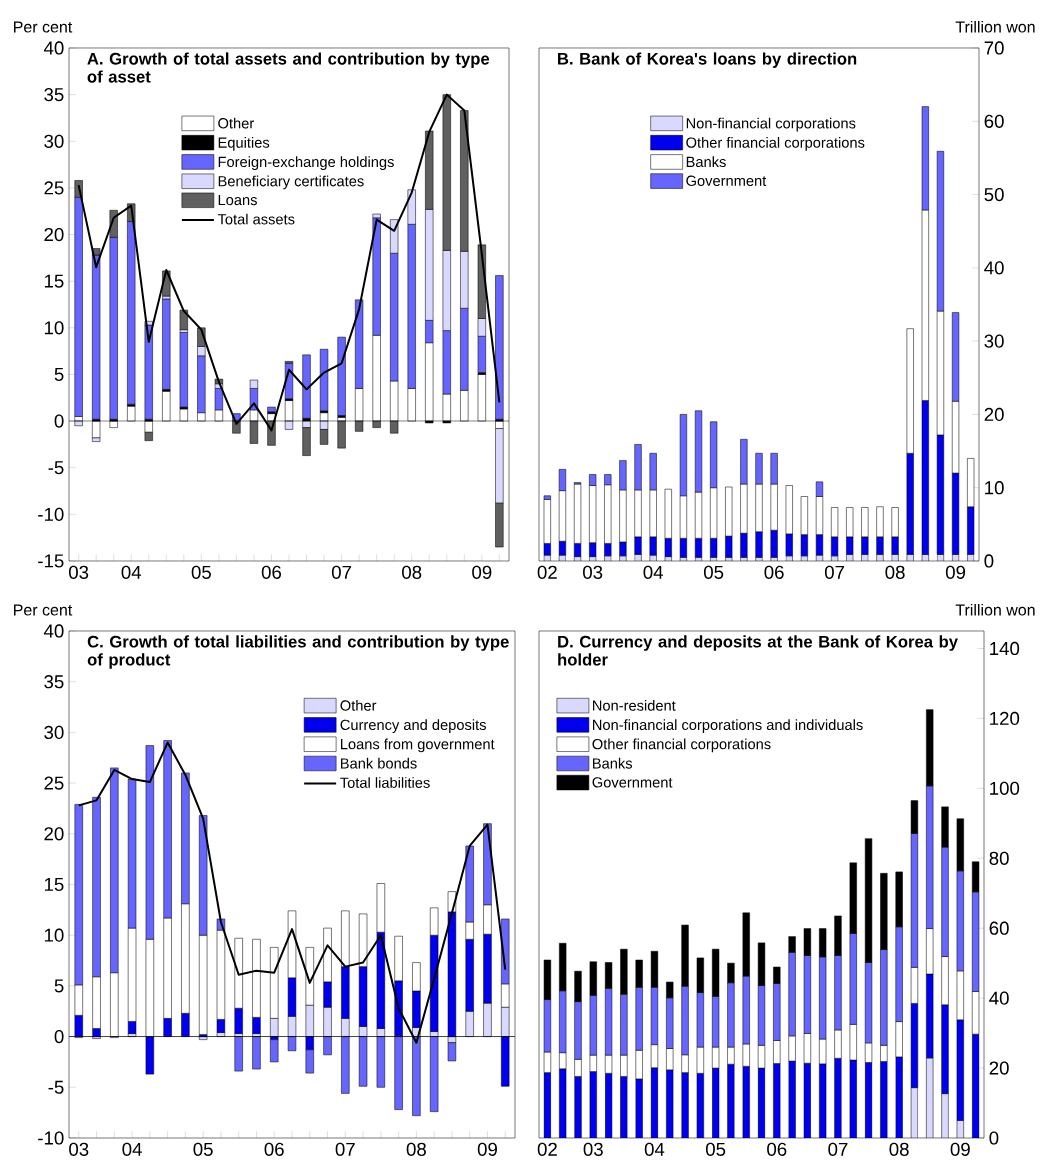 This screenshot has height=1164, width=1043. What do you see at coordinates (237, 200) in the screenshot?
I see `legend-label: Loans` at bounding box center [237, 200].